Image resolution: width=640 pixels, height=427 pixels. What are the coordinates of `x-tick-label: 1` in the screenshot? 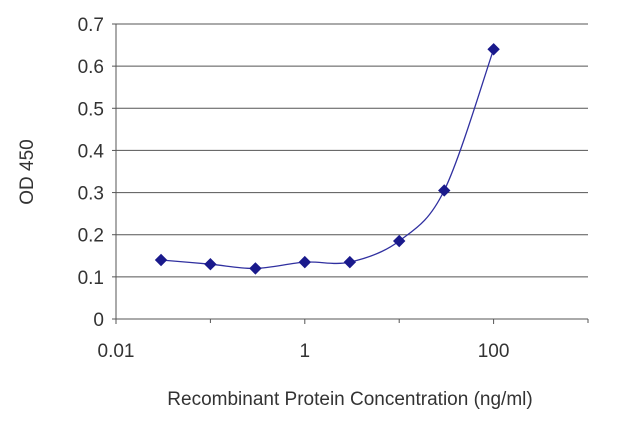 It's located at (305, 351).